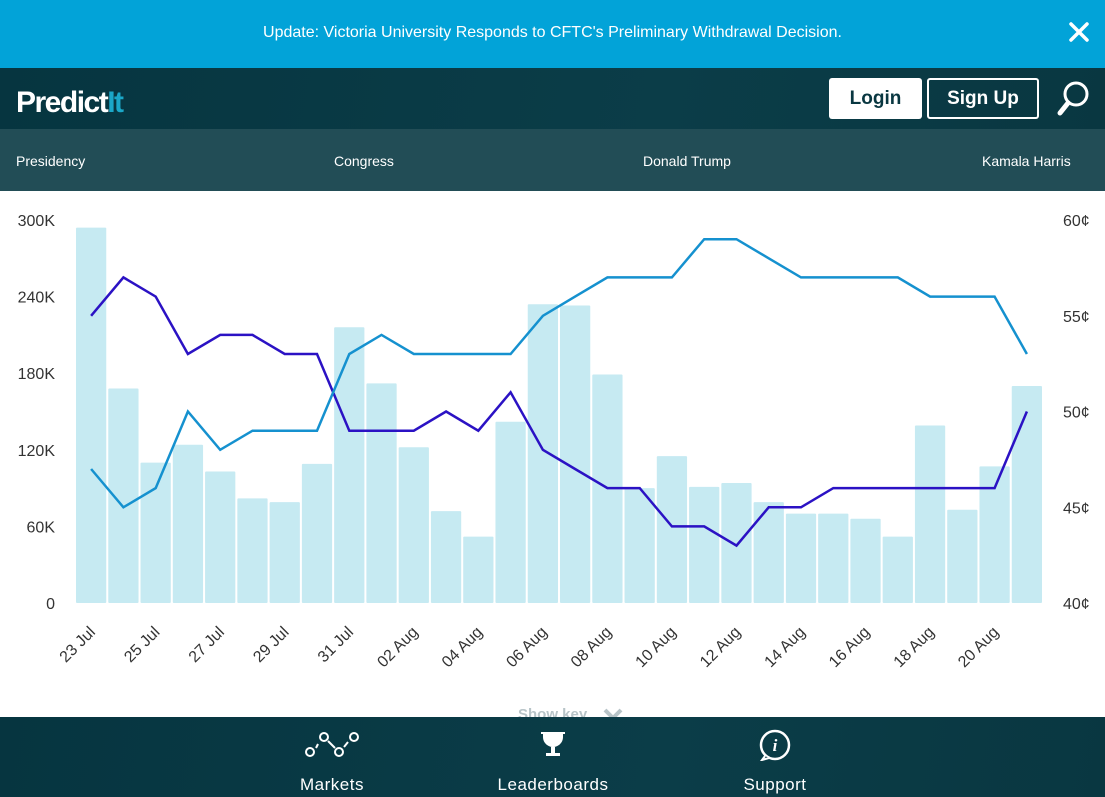  What do you see at coordinates (1076, 508) in the screenshot?
I see `right-axis-tick: 45¢` at bounding box center [1076, 508].